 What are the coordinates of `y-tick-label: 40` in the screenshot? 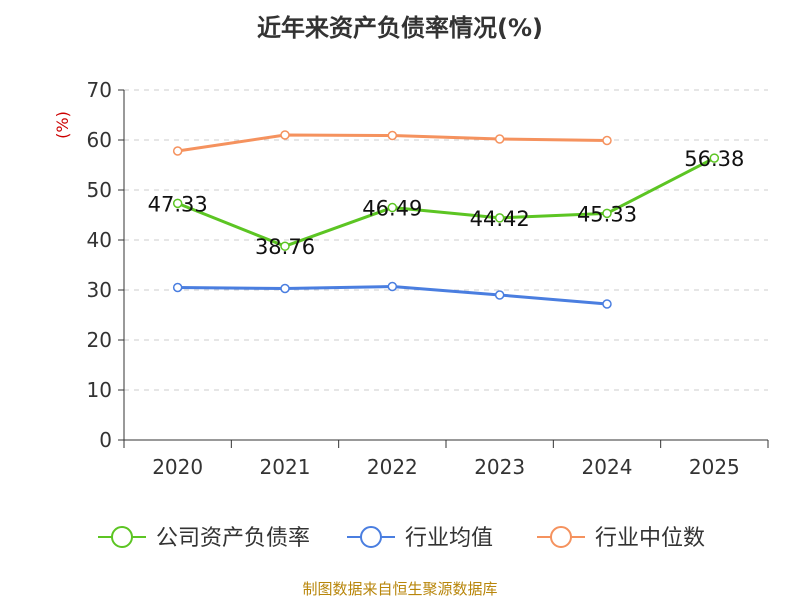 It's located at (99, 240).